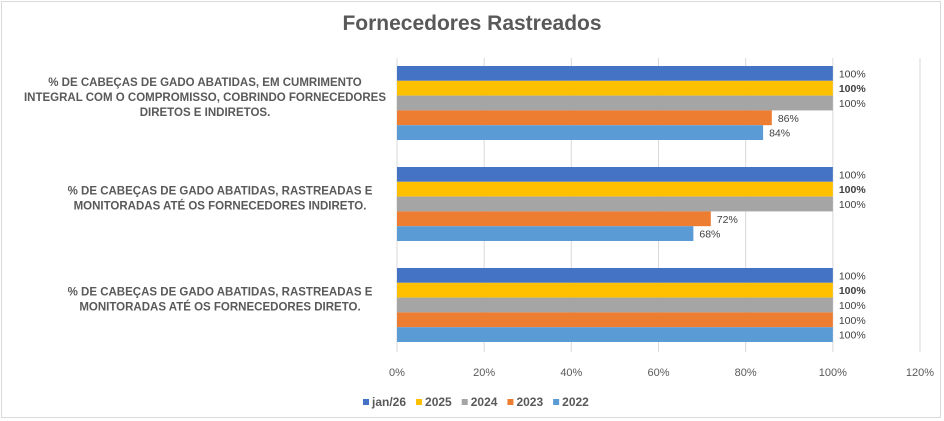 The image size is (944, 421). What do you see at coordinates (484, 373) in the screenshot?
I see `x-tick-label: 20%` at bounding box center [484, 373].